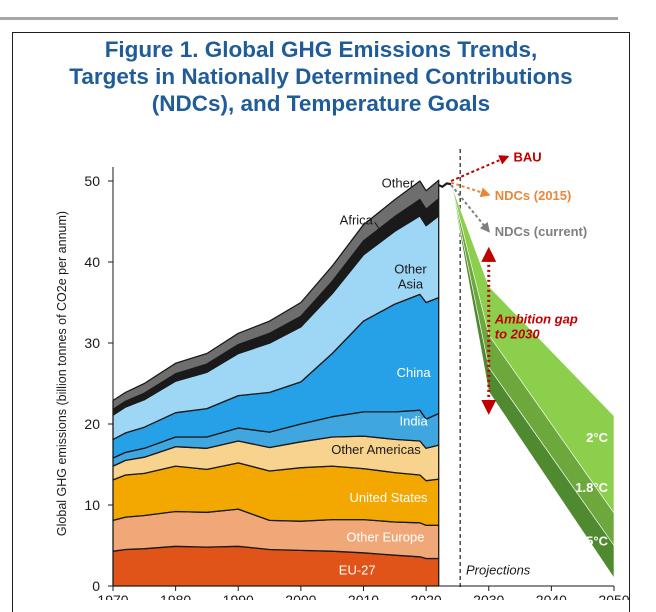  Describe the element at coordinates (92, 424) in the screenshot. I see `y-tick-label: 20` at that location.